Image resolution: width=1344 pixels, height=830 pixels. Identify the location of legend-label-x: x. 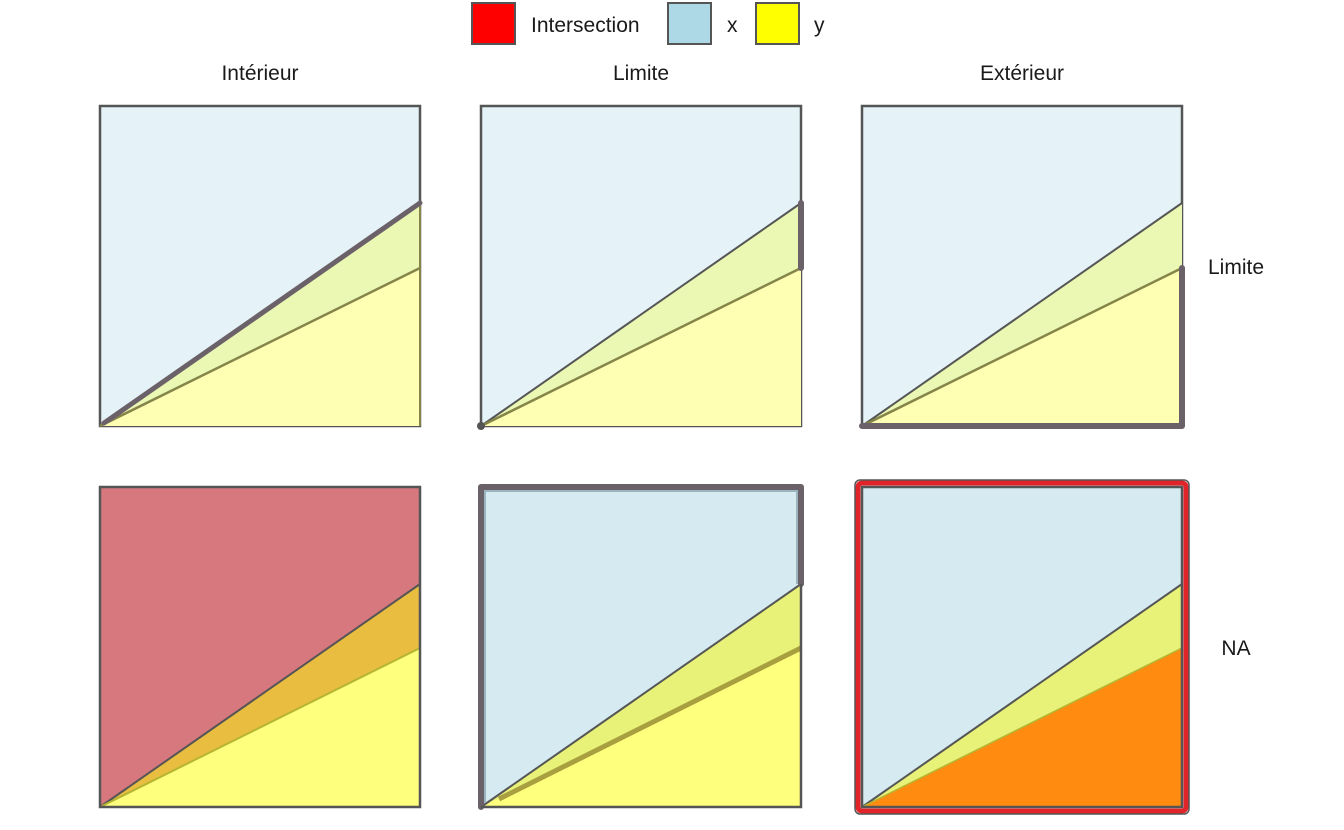
(732, 25).